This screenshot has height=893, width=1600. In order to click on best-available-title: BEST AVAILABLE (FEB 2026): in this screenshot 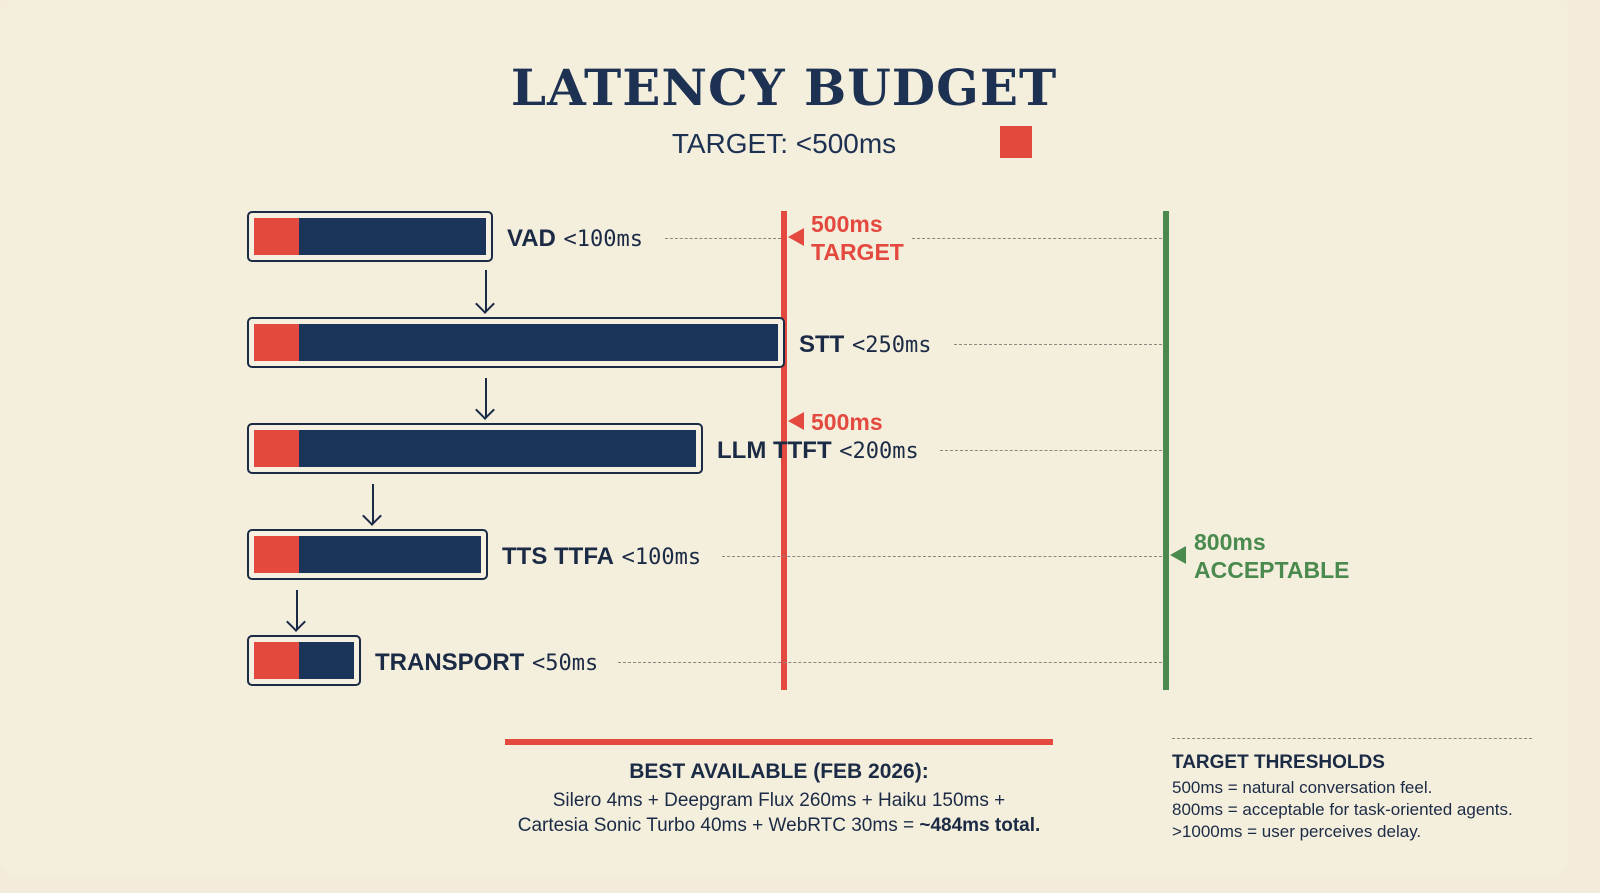, I will do `click(779, 771)`.